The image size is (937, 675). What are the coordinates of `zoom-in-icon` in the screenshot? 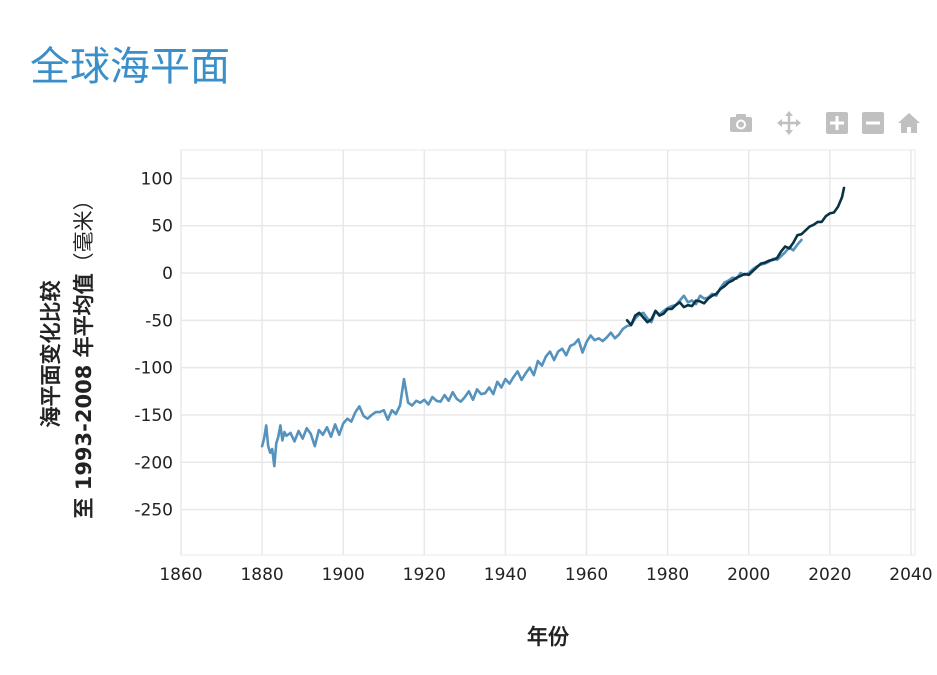 It's located at (837, 123).